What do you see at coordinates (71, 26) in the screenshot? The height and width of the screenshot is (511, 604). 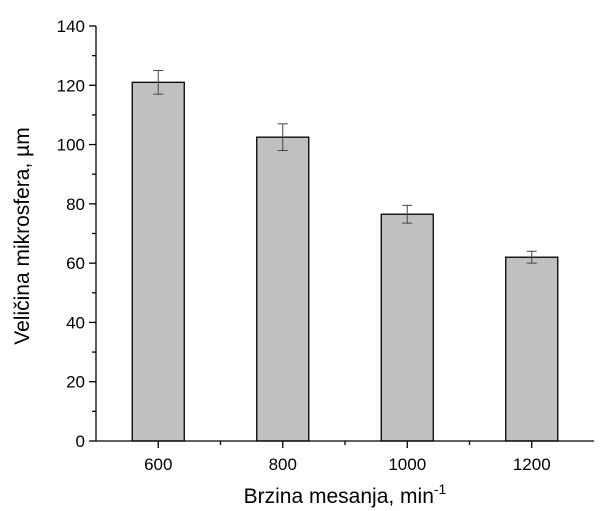 I see `y-tick-label-140: 140` at bounding box center [71, 26].